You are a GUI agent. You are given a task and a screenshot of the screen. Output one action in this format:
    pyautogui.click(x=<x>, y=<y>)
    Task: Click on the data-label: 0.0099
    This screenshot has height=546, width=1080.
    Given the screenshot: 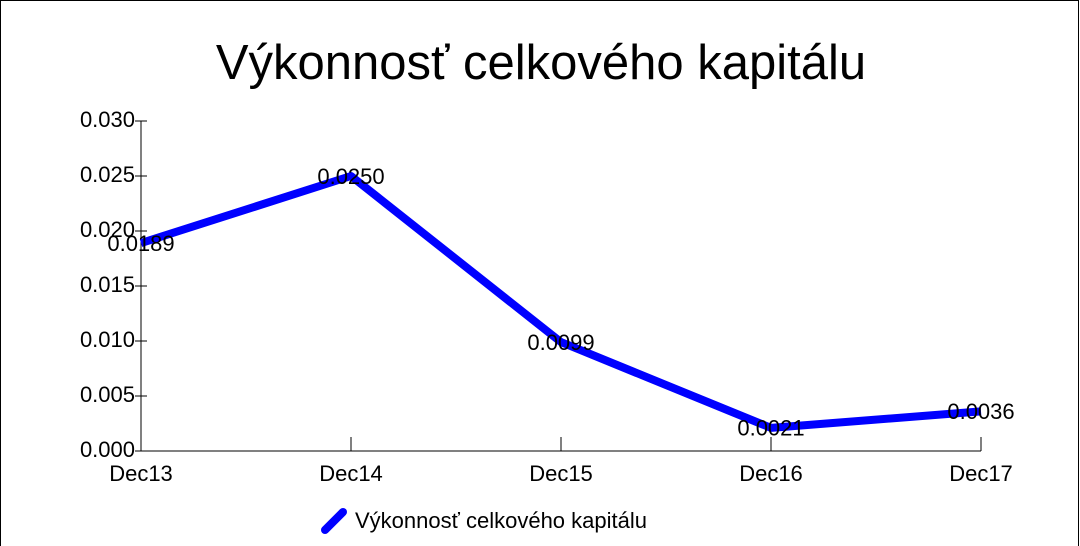 What is the action you would take?
    pyautogui.click(x=560, y=342)
    